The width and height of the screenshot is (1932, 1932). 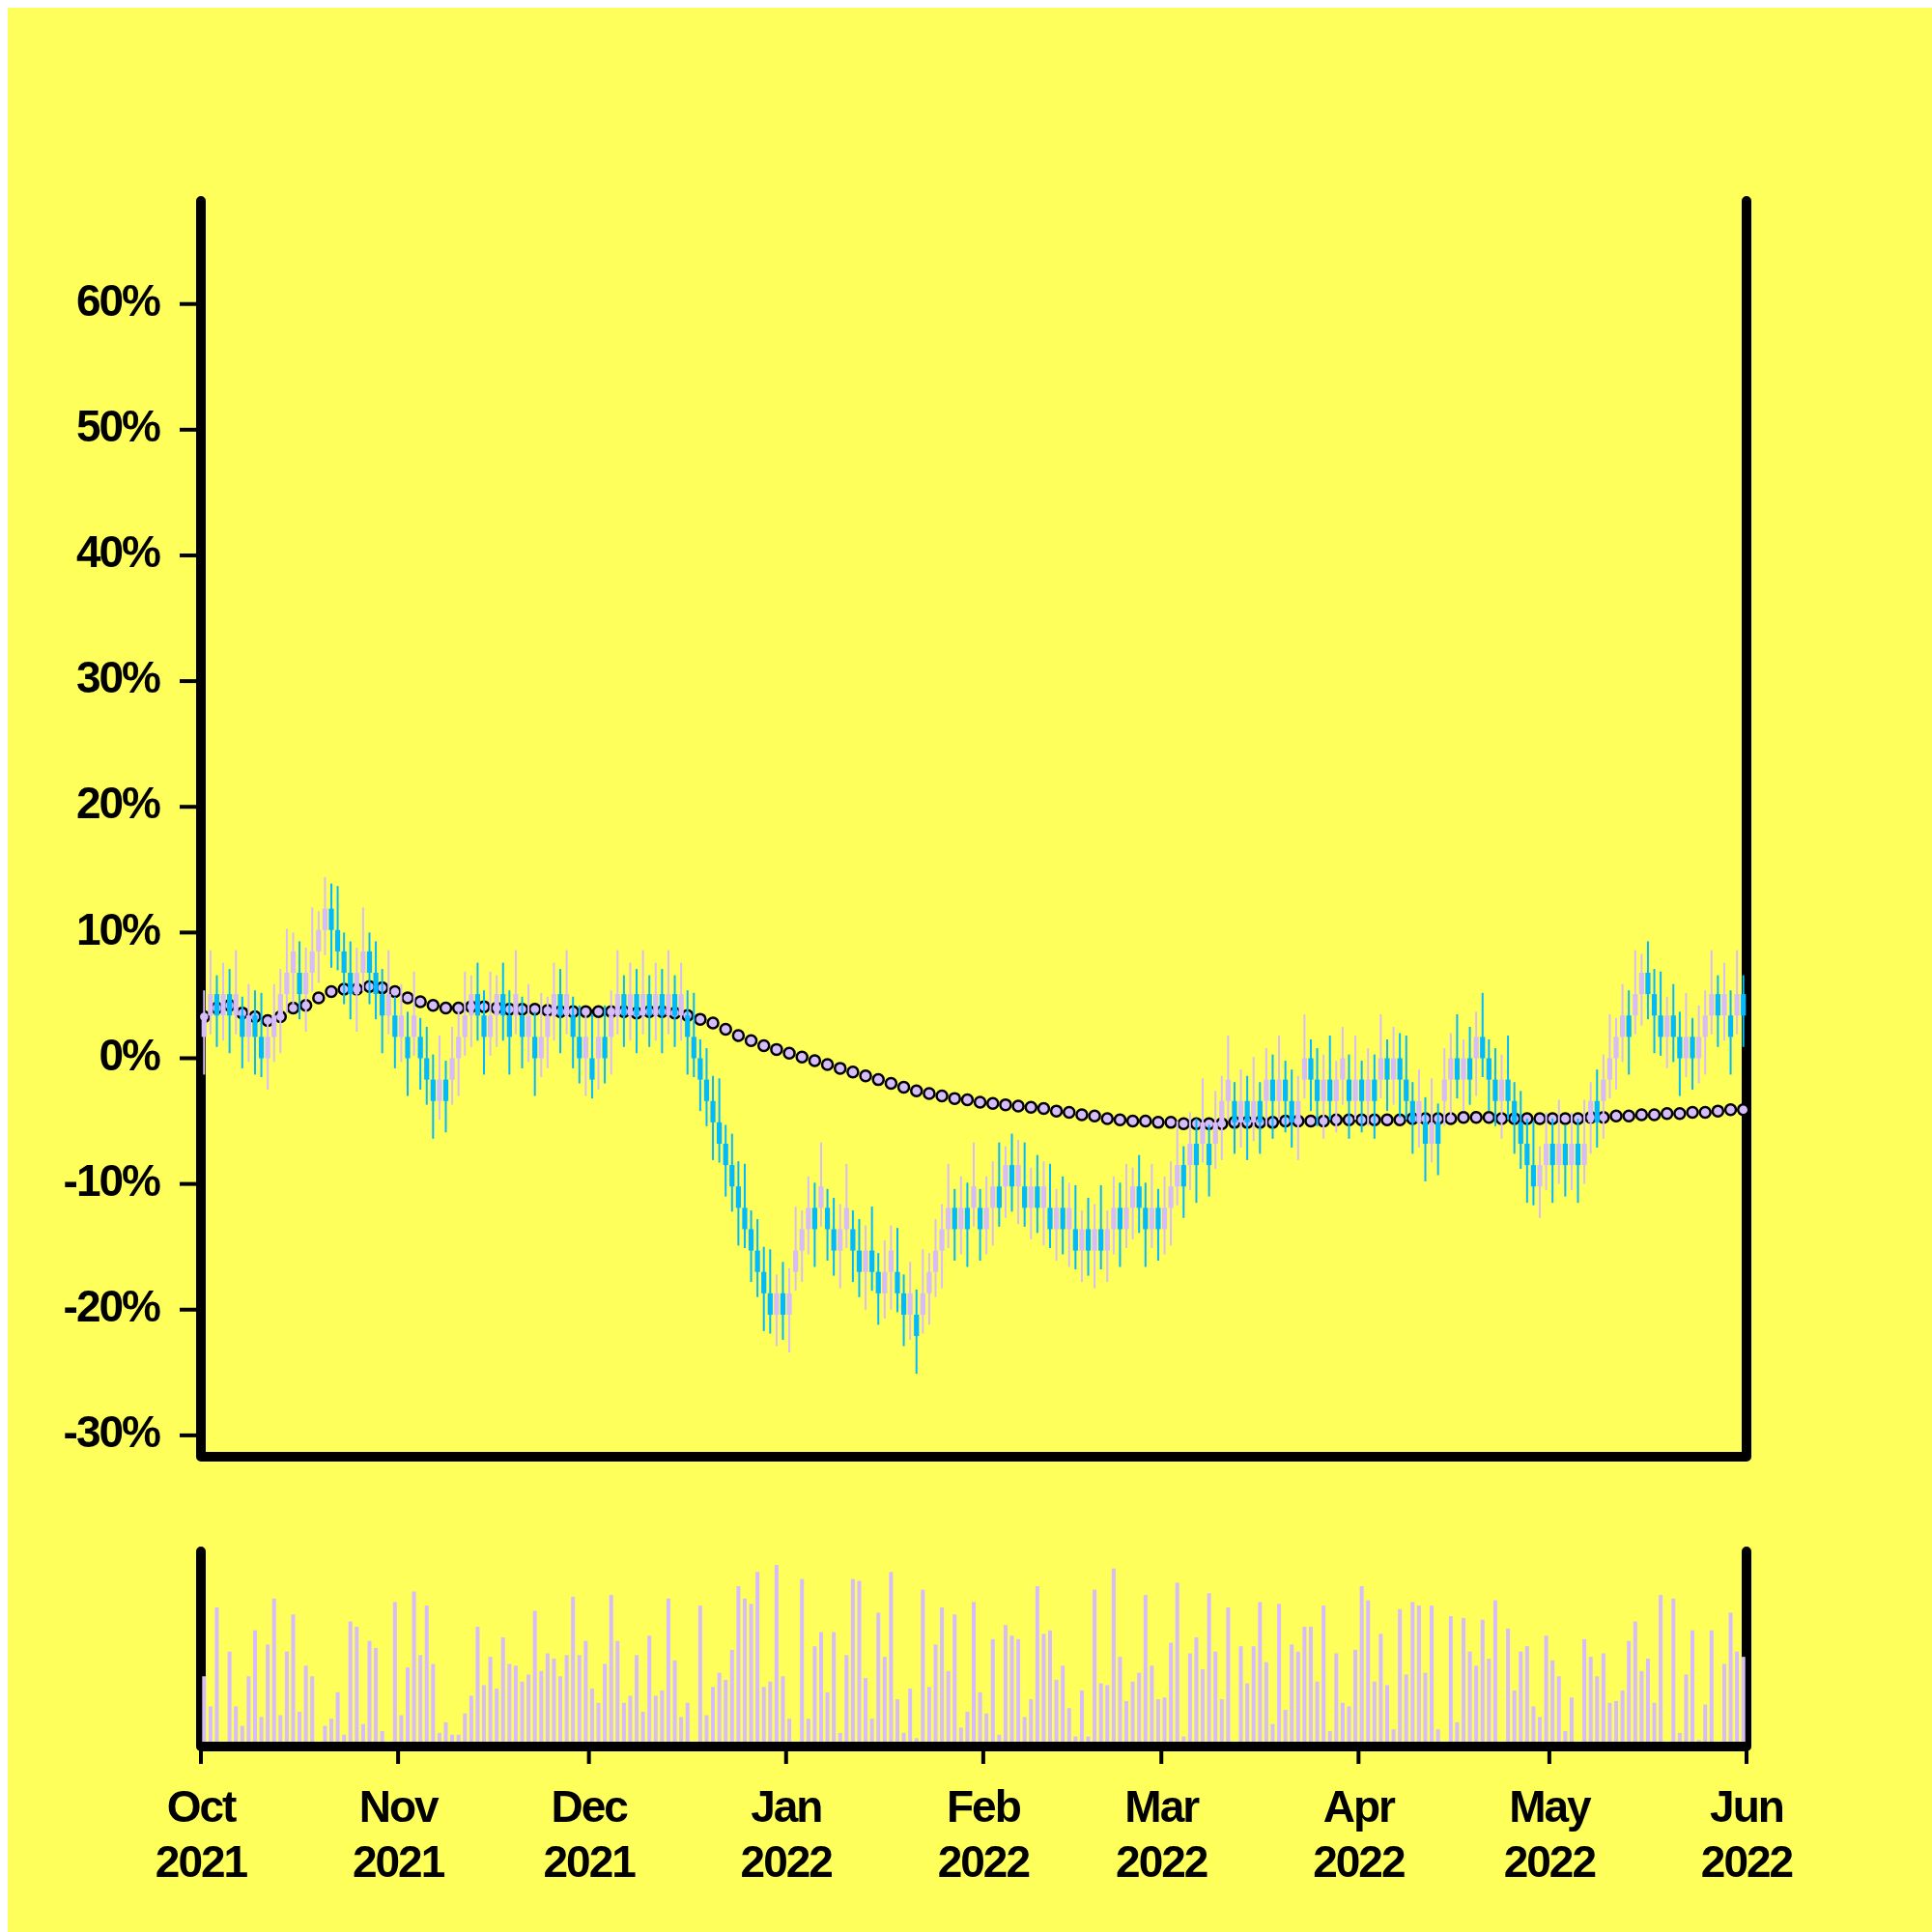 I want to click on y-tick-label: -20%, so click(x=112, y=1305).